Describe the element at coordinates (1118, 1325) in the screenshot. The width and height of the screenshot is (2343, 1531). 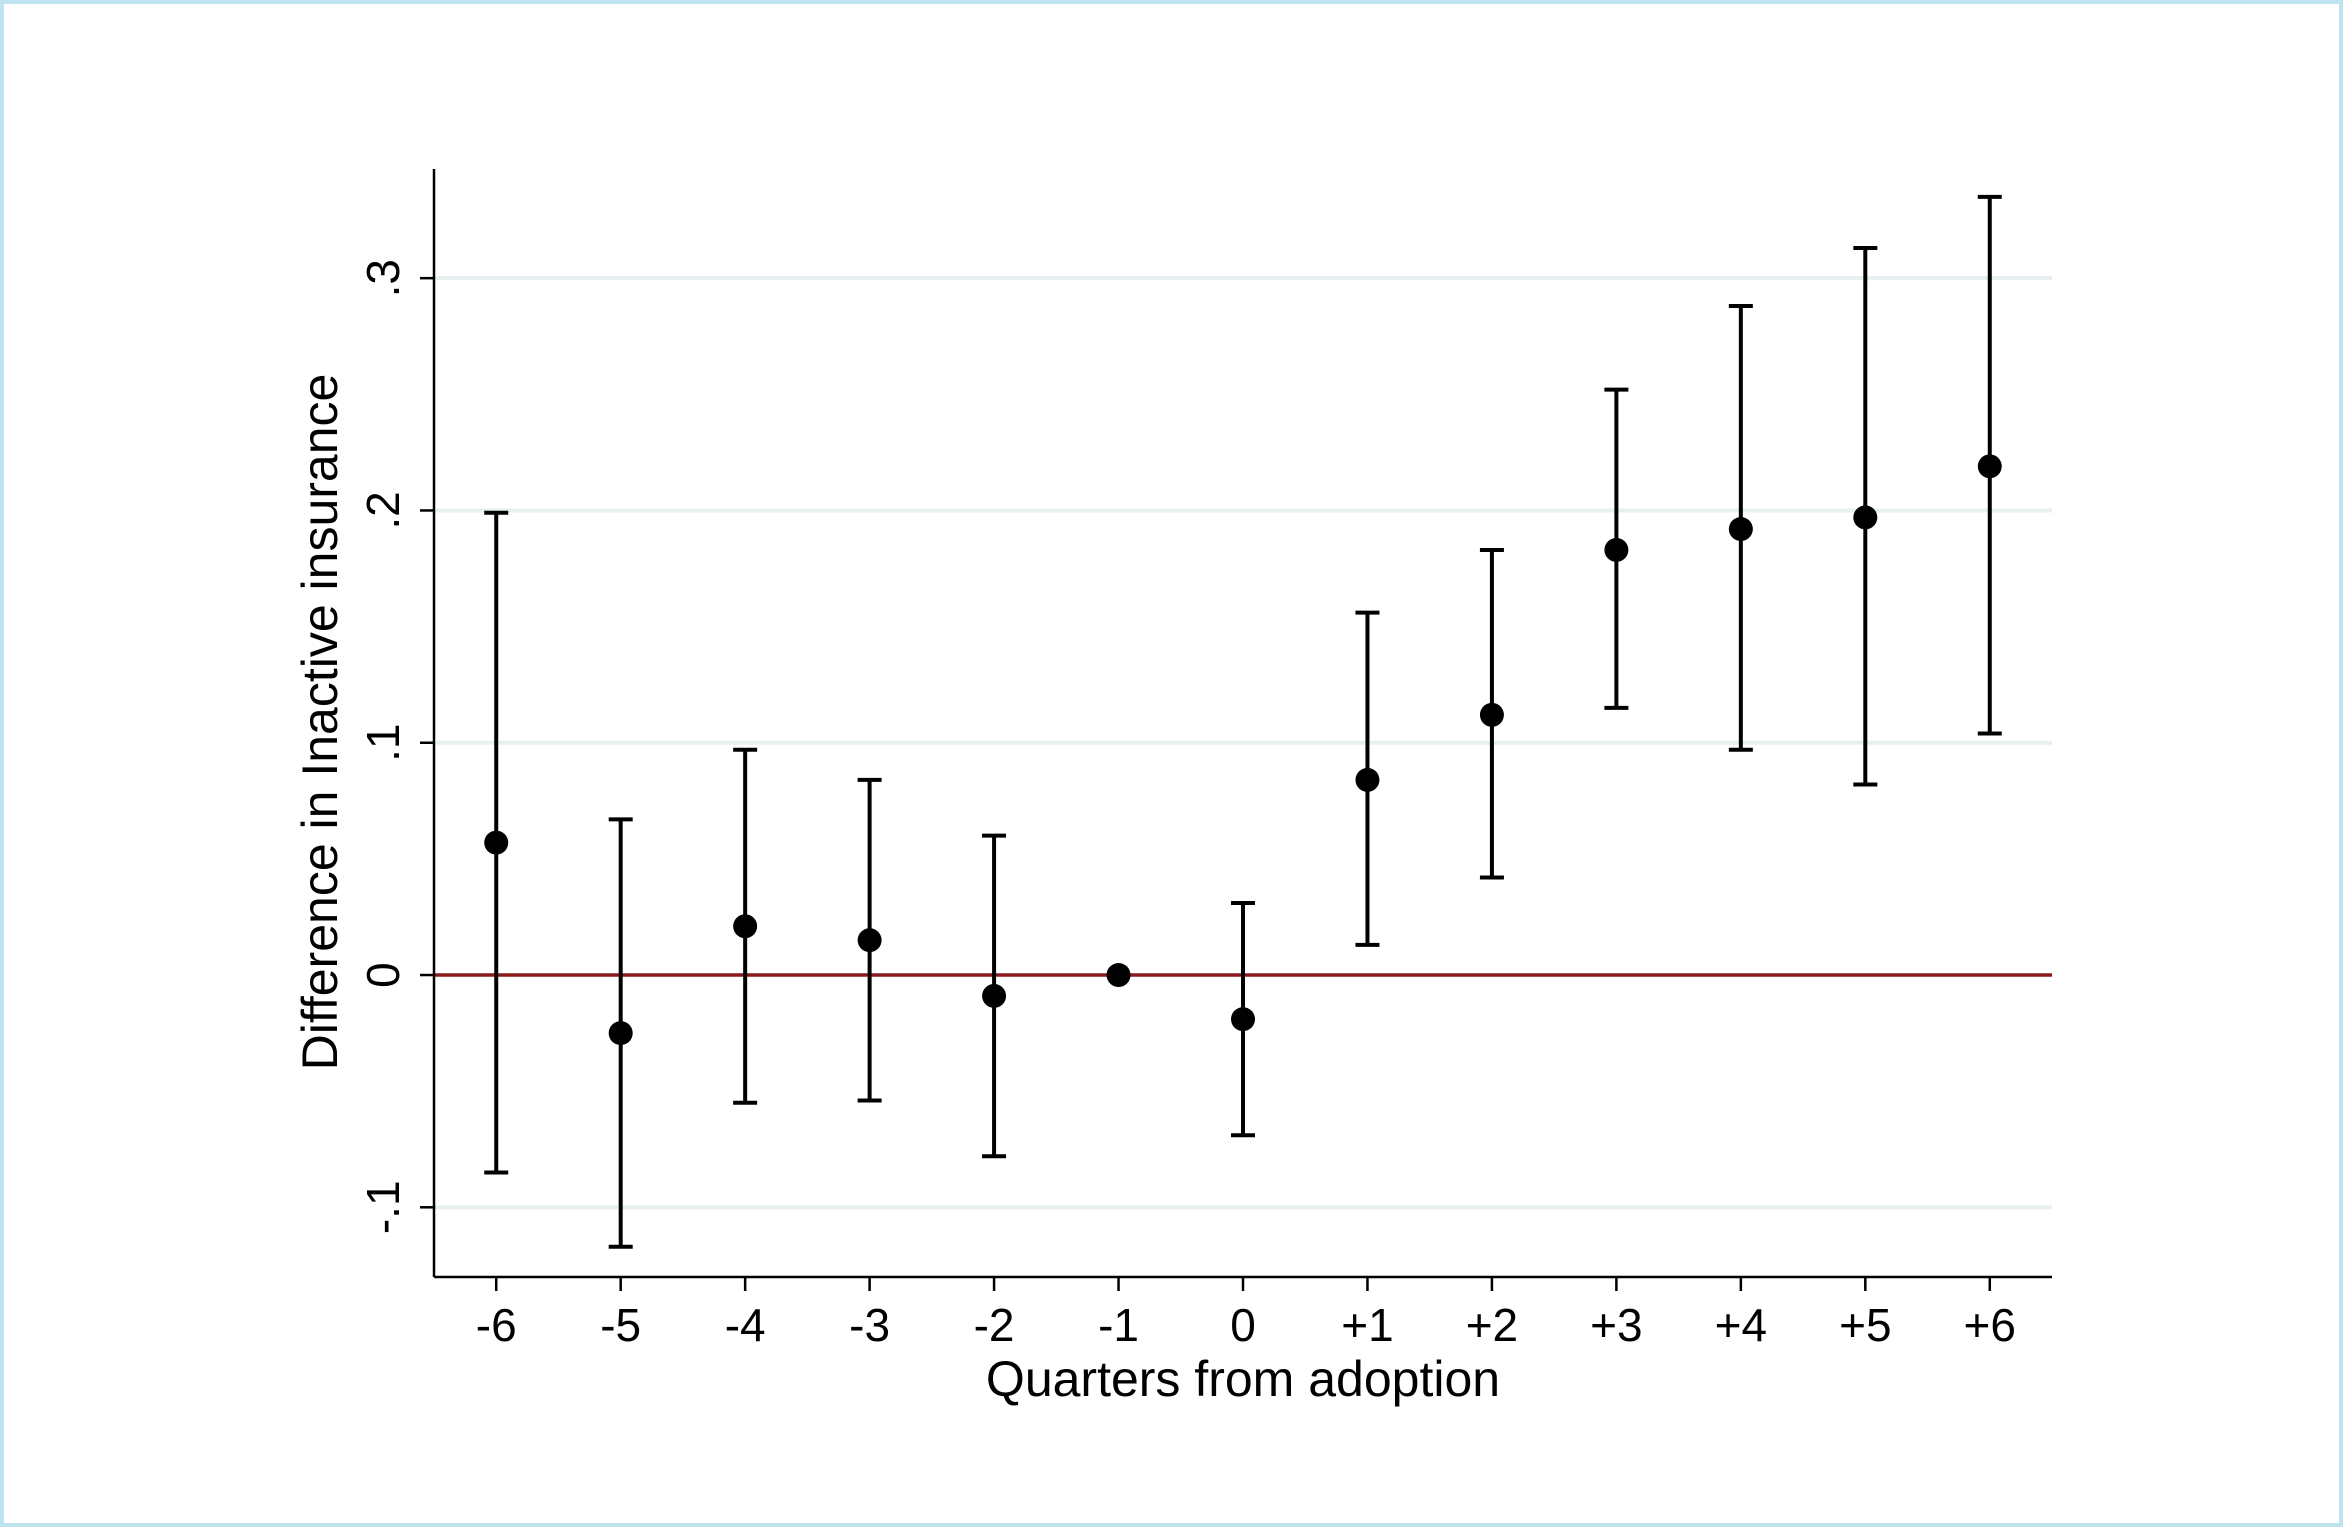
I see `x-tick-label: -1` at that location.